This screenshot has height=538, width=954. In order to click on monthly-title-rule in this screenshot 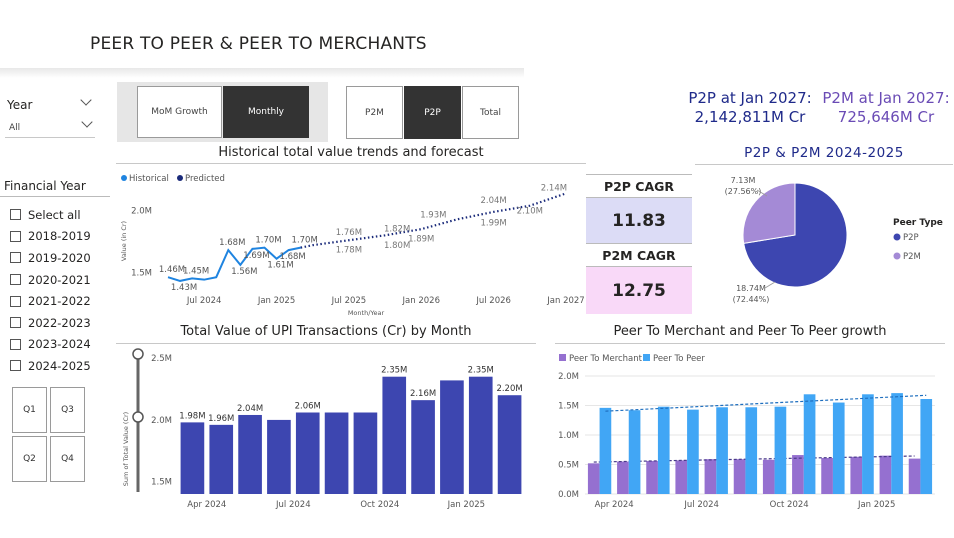, I will do `click(326, 343)`.